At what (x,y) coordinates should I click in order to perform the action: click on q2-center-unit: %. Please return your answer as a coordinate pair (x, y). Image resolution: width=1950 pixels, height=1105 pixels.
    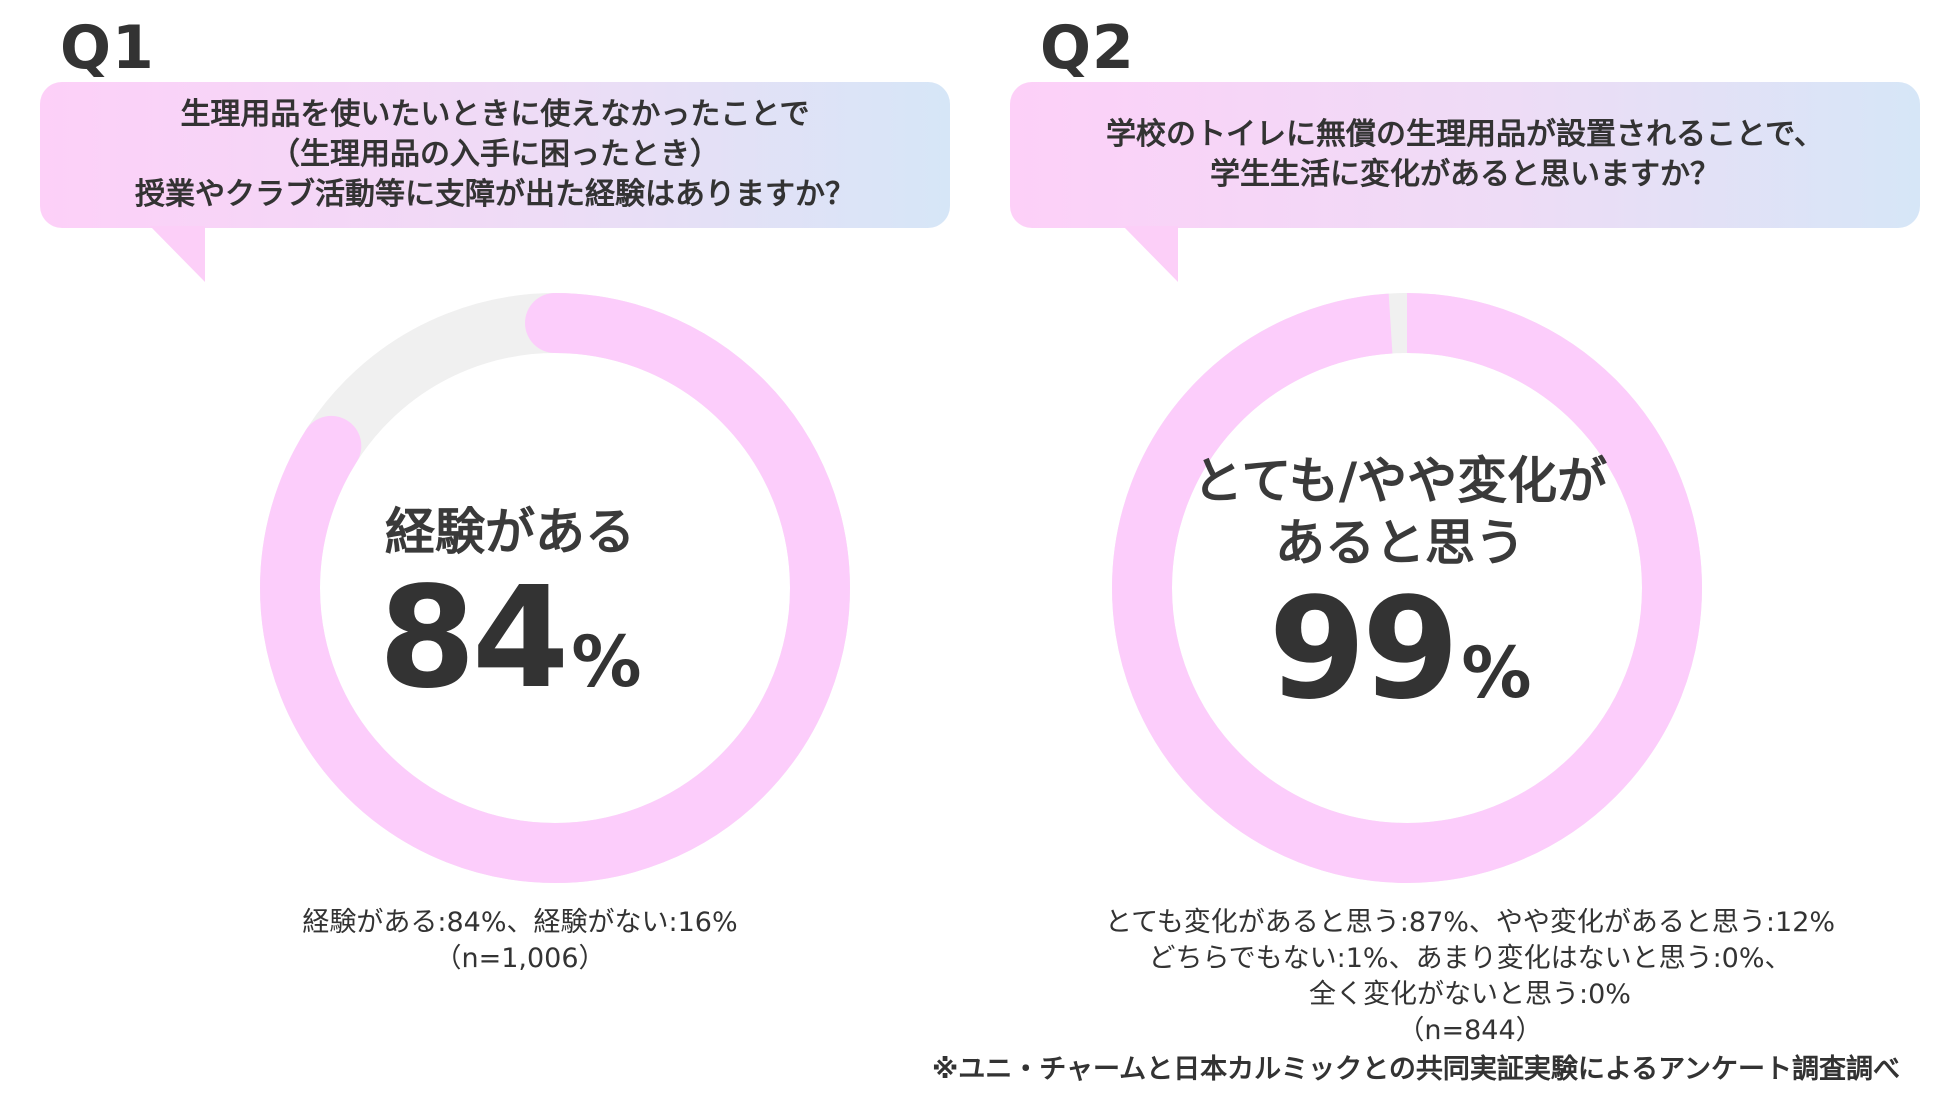
    Looking at the image, I should click on (1496, 673).